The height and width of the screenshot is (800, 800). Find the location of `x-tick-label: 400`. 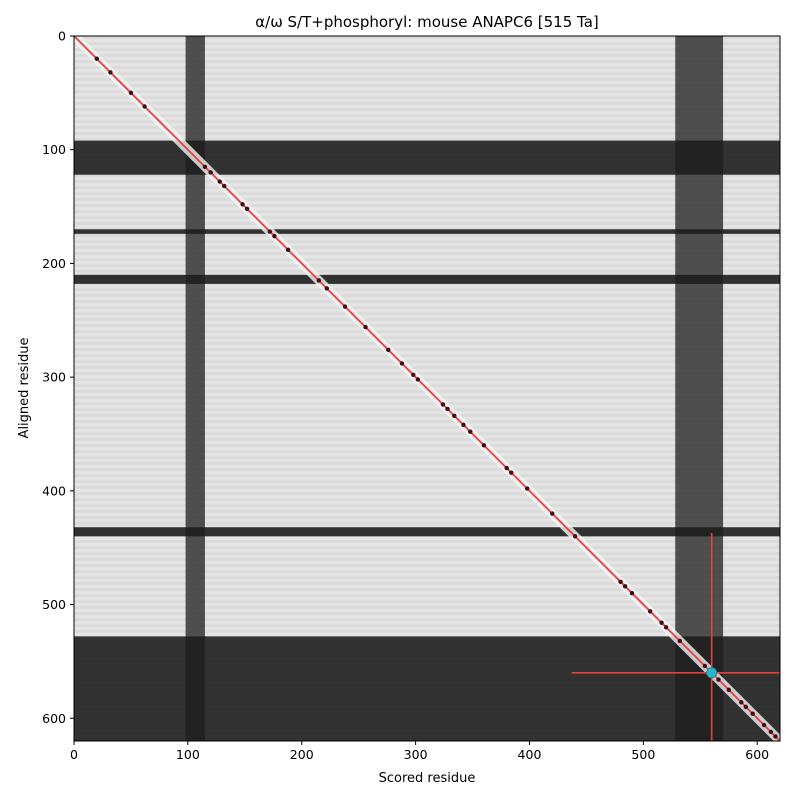

x-tick-label: 400 is located at coordinates (530, 754).